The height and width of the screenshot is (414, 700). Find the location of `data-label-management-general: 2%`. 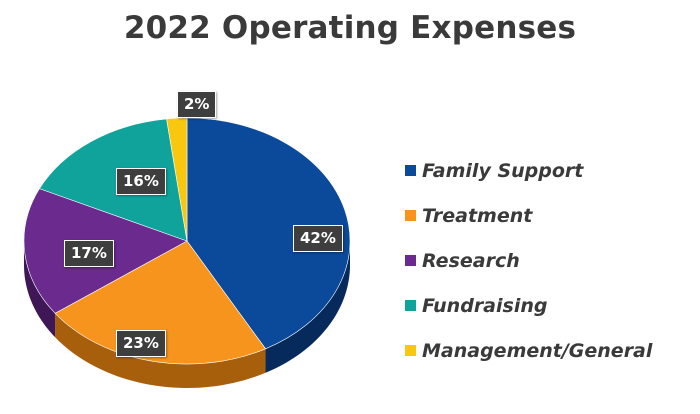

data-label-management-general: 2% is located at coordinates (197, 104).